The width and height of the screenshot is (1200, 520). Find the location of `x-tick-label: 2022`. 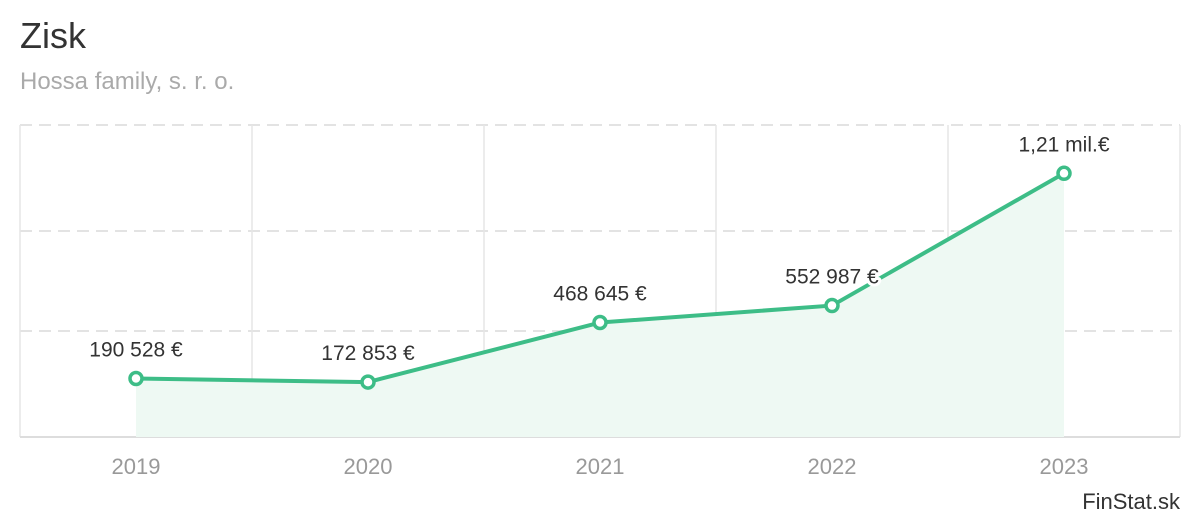

x-tick-label: 2022 is located at coordinates (832, 466).